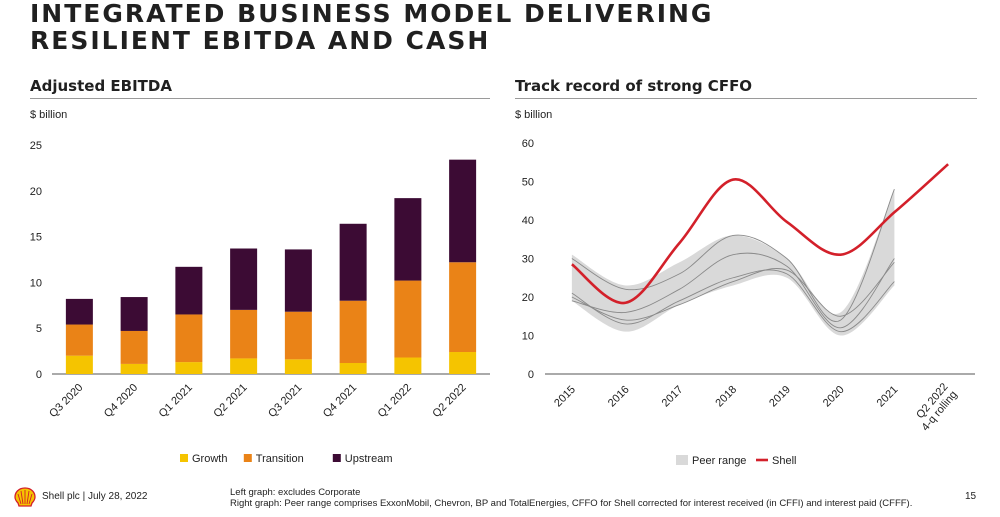  What do you see at coordinates (95, 496) in the screenshot?
I see `footer-company-date: Shell plc | July 28, 2022` at bounding box center [95, 496].